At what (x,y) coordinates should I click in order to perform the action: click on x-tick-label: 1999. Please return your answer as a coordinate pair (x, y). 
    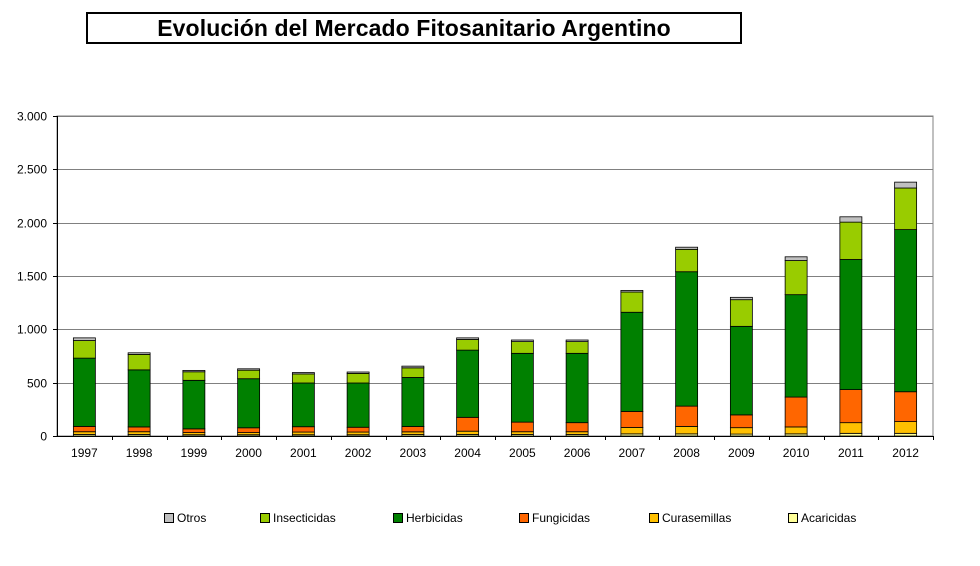
    Looking at the image, I should click on (194, 453).